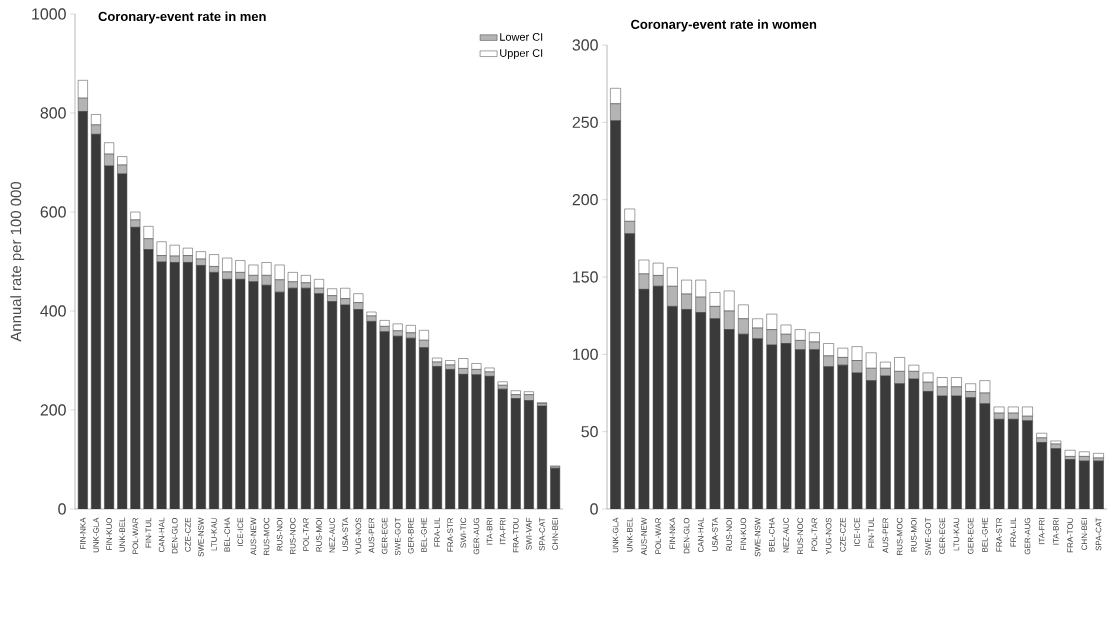 The width and height of the screenshot is (1113, 619). Describe the element at coordinates (521, 37) in the screenshot. I see `legend-label: Lower CI` at that location.